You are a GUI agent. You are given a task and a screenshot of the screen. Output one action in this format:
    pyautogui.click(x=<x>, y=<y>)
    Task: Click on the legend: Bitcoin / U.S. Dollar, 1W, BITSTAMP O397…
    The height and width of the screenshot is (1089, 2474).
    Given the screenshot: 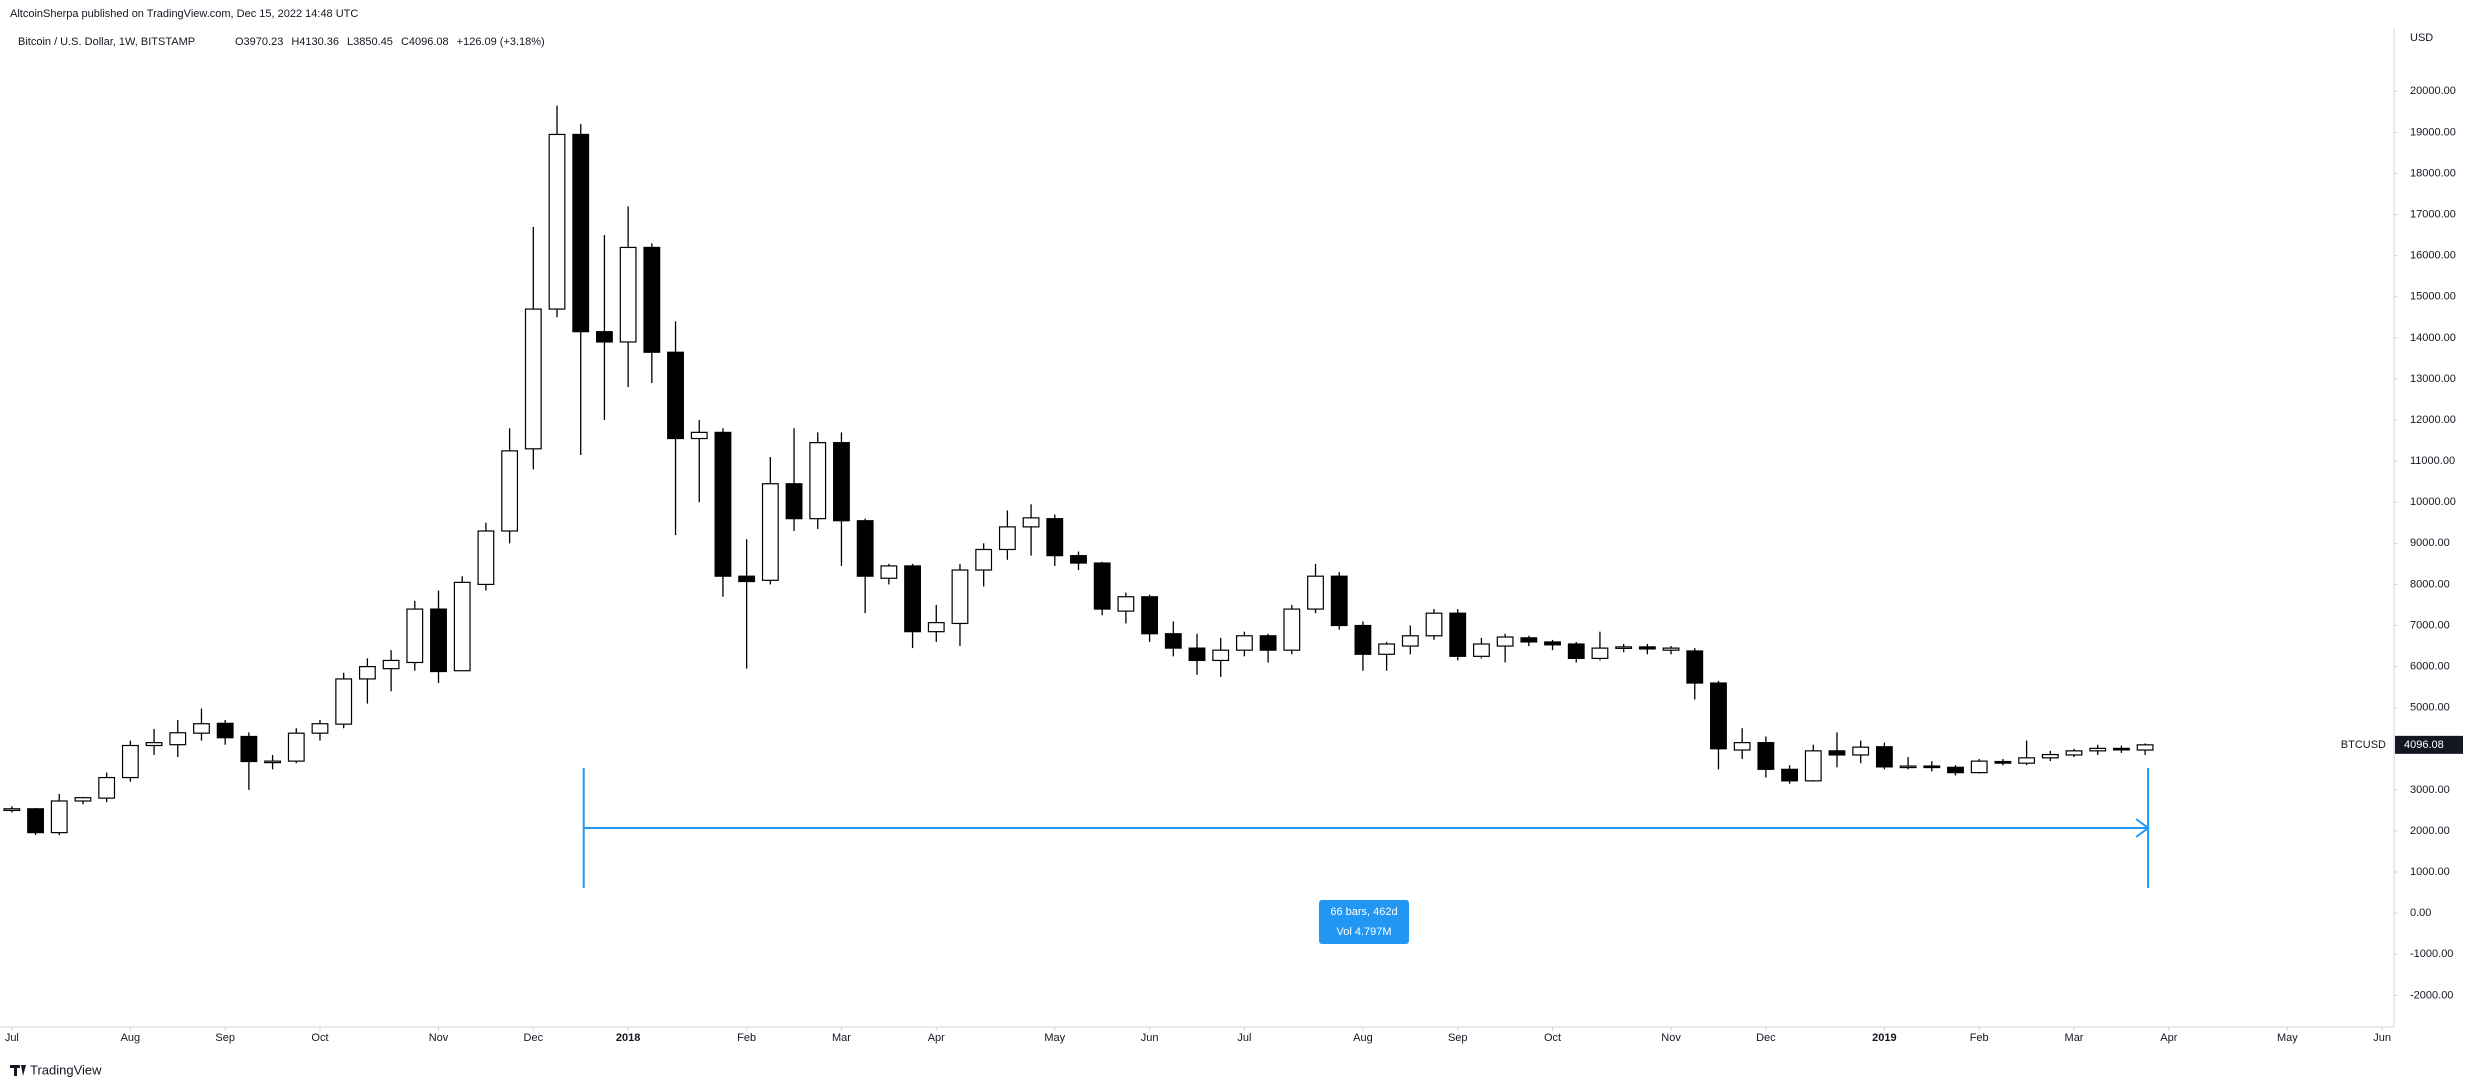 What is the action you would take?
    pyautogui.click(x=281, y=42)
    